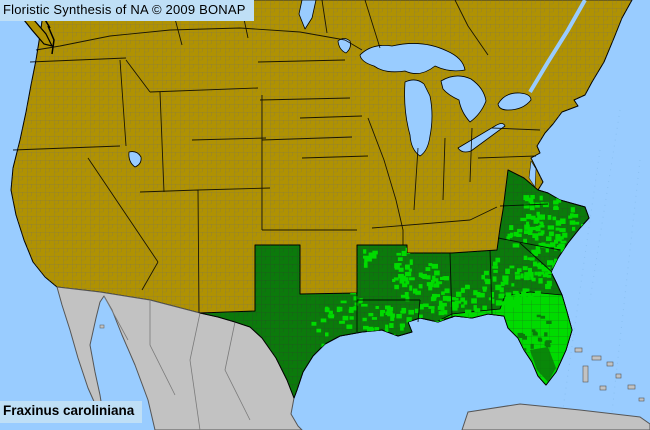  What do you see at coordinates (609, 374) in the screenshot?
I see `bahamas-islands` at bounding box center [609, 374].